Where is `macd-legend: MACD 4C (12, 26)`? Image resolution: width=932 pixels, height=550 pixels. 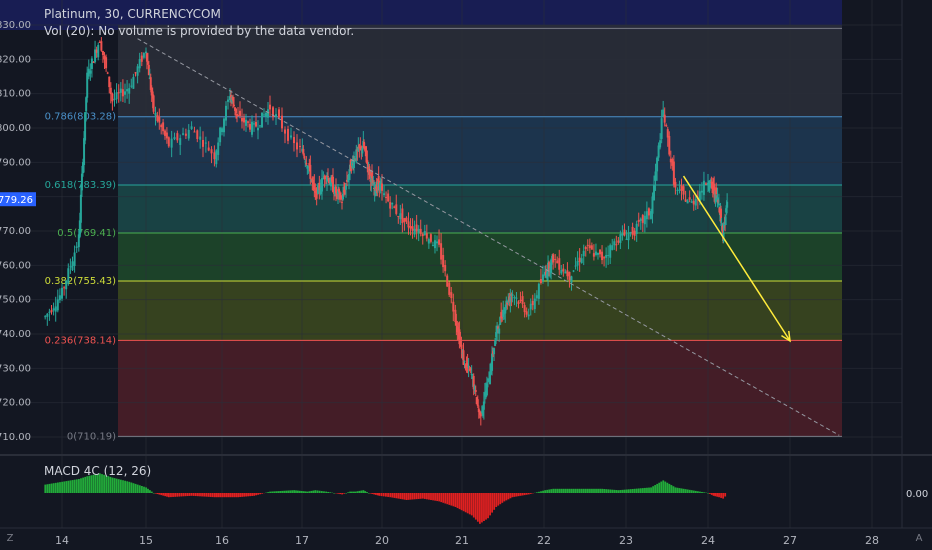 macd-legend: MACD 4C (12, 26) is located at coordinates (98, 471).